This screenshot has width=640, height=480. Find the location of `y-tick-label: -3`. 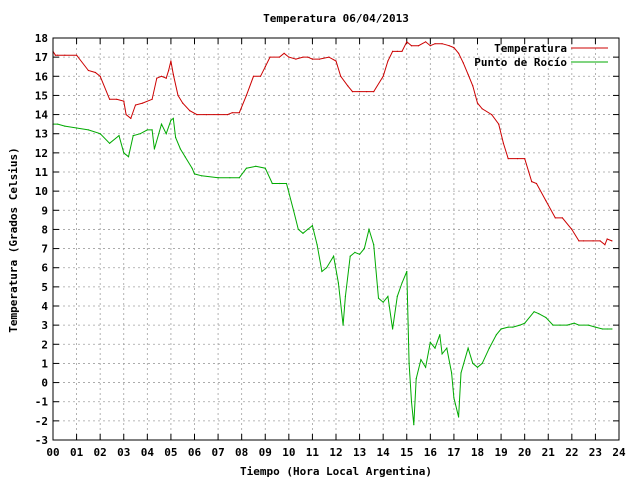

y-tick-label: -3 is located at coordinates (41, 440).